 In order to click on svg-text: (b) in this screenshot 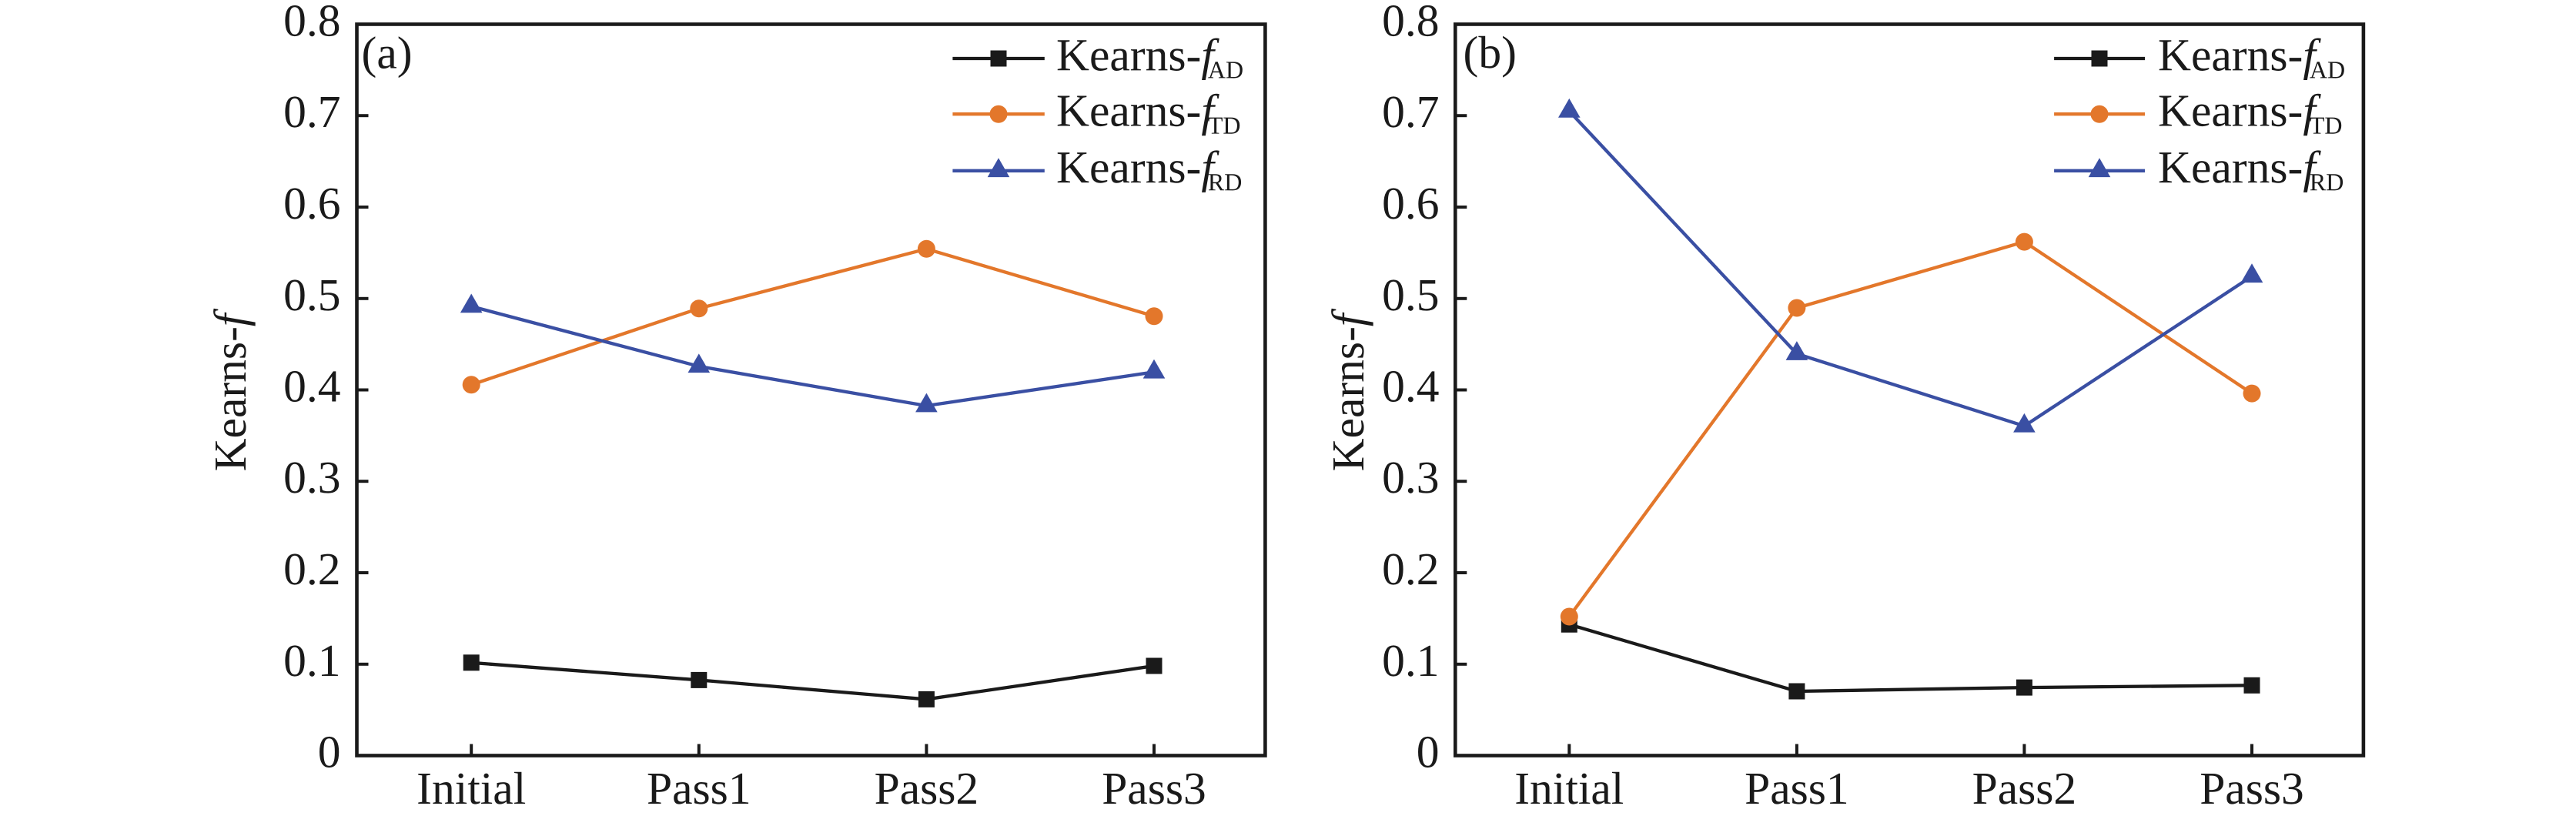, I will do `click(1491, 53)`.